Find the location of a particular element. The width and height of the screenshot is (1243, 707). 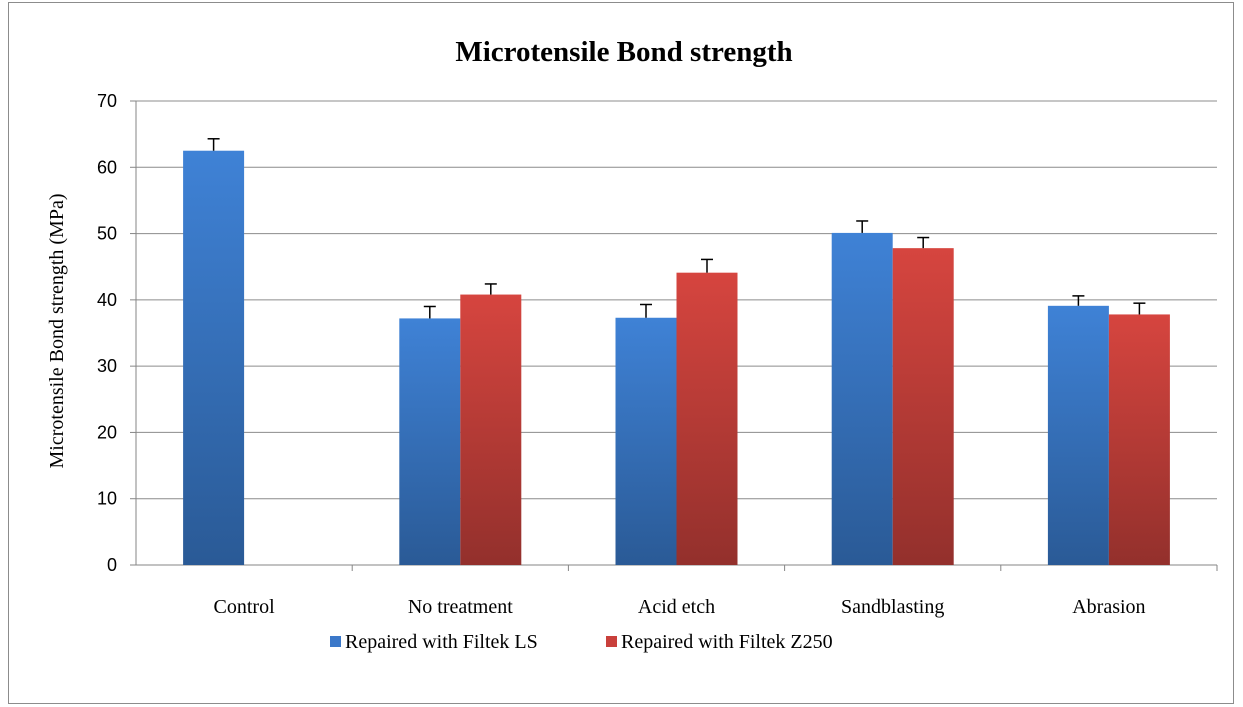

y-tick-label: 60 is located at coordinates (107, 167).